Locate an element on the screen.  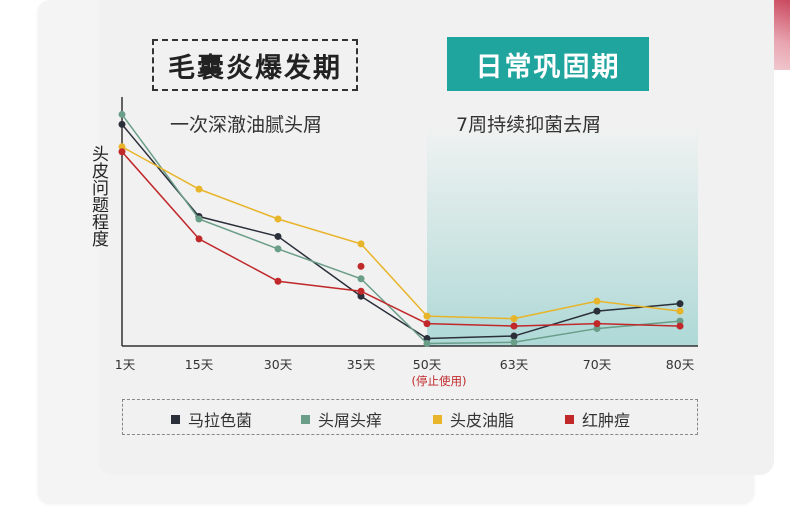
legend-item-malassezia: 马拉色菌 is located at coordinates (211, 419).